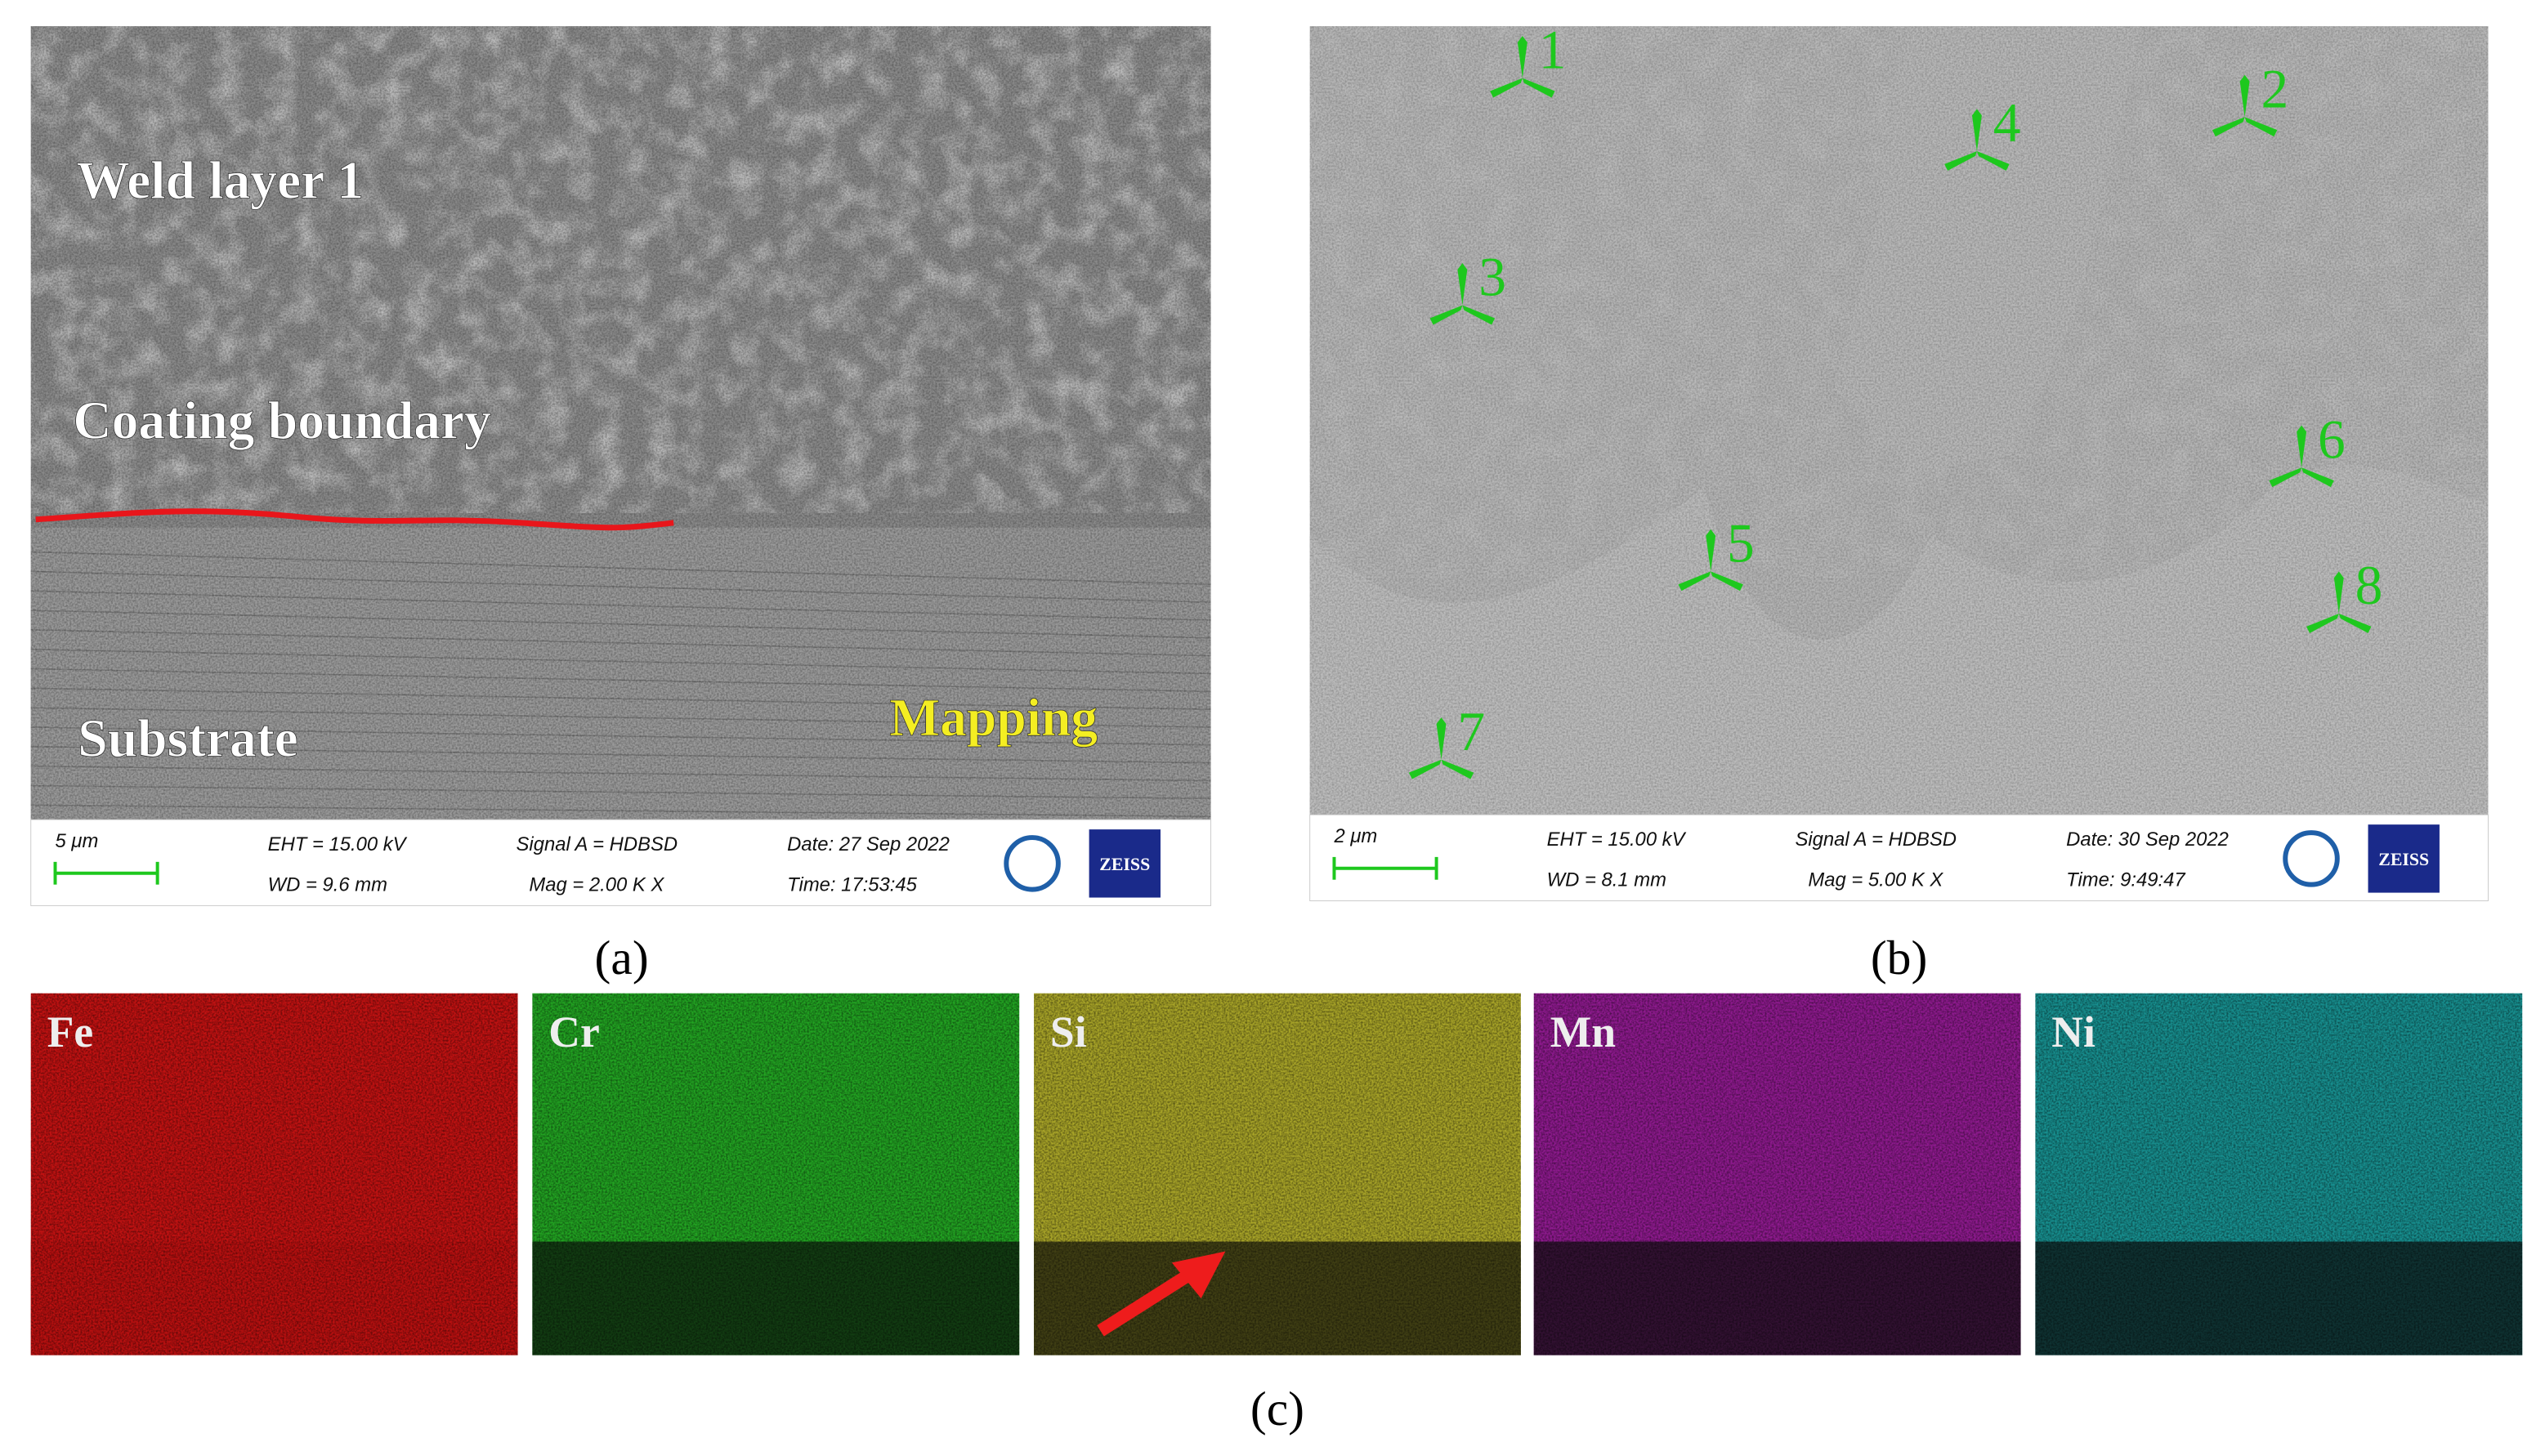 The image size is (2545, 1456). Describe the element at coordinates (354, 519) in the screenshot. I see `coating-boundary-line` at that location.